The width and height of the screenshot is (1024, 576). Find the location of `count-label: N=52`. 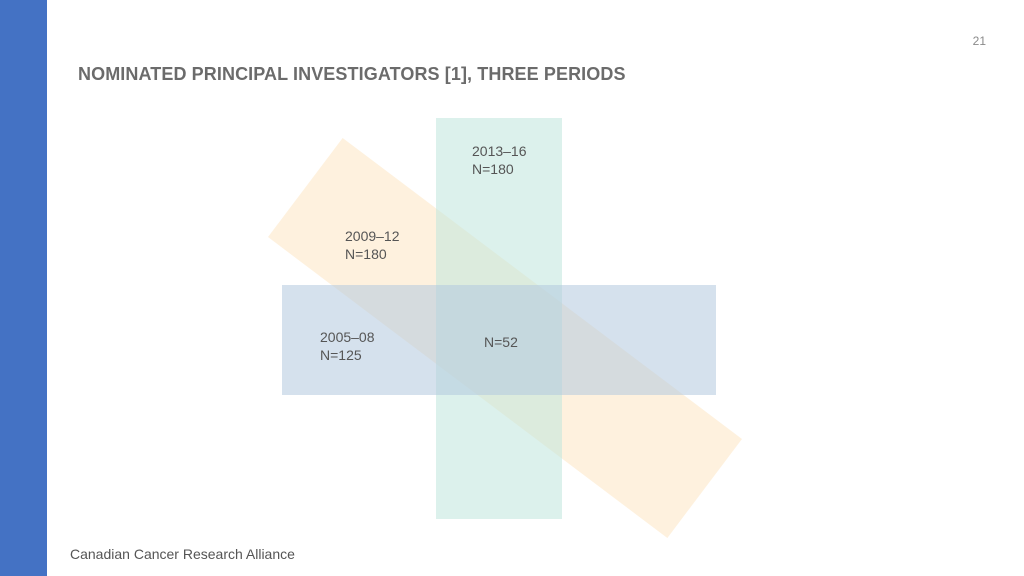

count-label: N=52 is located at coordinates (501, 342).